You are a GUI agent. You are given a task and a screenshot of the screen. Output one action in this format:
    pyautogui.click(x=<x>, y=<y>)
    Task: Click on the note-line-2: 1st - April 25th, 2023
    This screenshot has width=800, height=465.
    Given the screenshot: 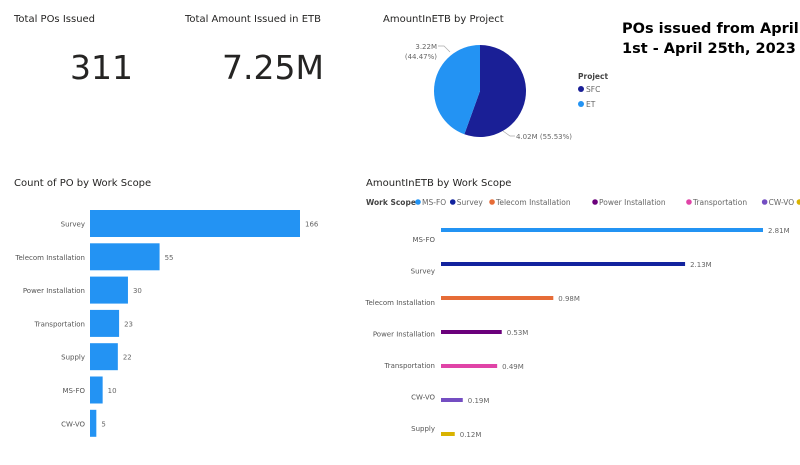 What is the action you would take?
    pyautogui.click(x=709, y=49)
    